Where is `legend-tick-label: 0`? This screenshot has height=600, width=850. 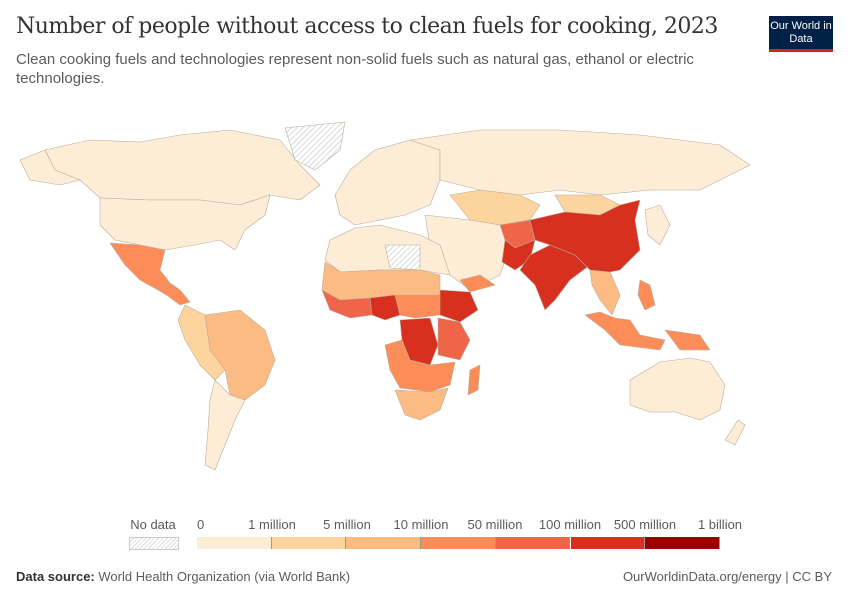 legend-tick-label: 0 is located at coordinates (201, 524).